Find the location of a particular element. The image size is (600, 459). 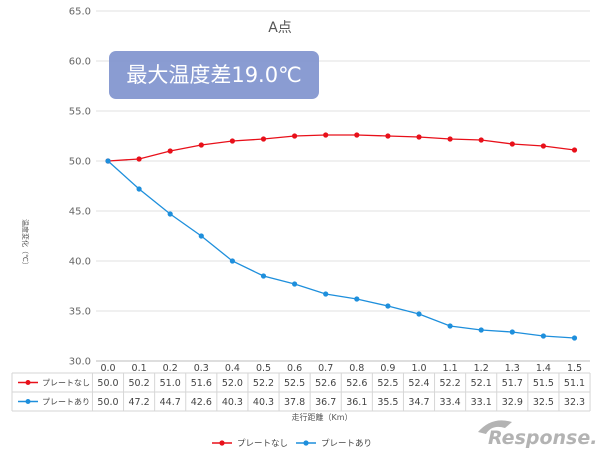

x-tick-label: 0.5 is located at coordinates (263, 368).